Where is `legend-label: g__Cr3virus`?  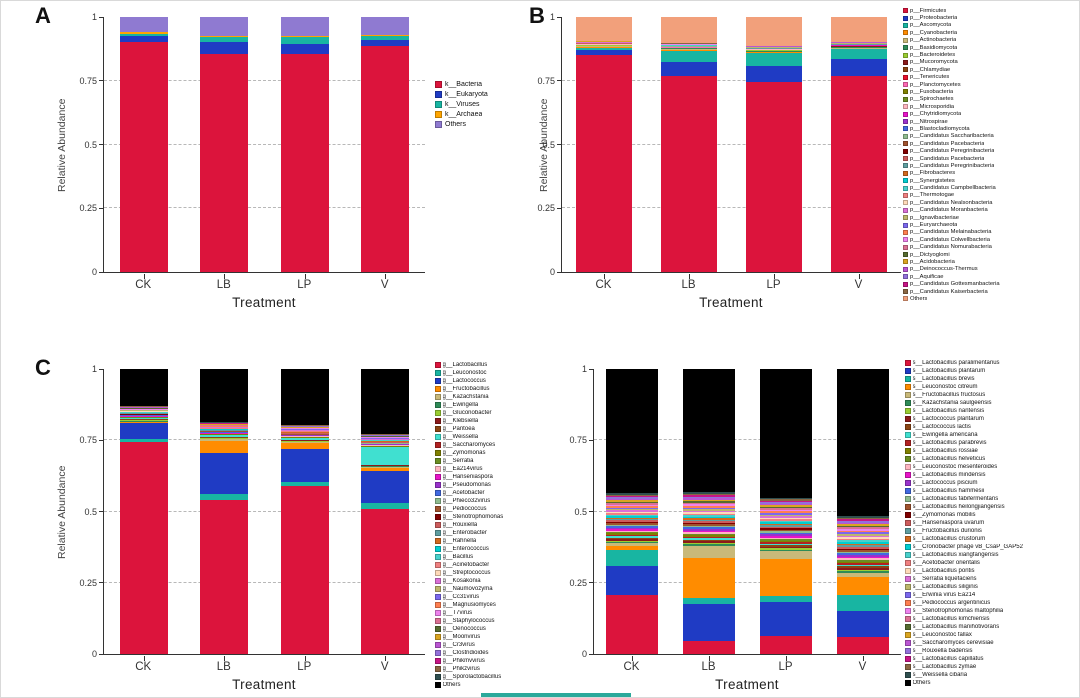 legend-label: g__Cr3virus is located at coordinates (458, 645).